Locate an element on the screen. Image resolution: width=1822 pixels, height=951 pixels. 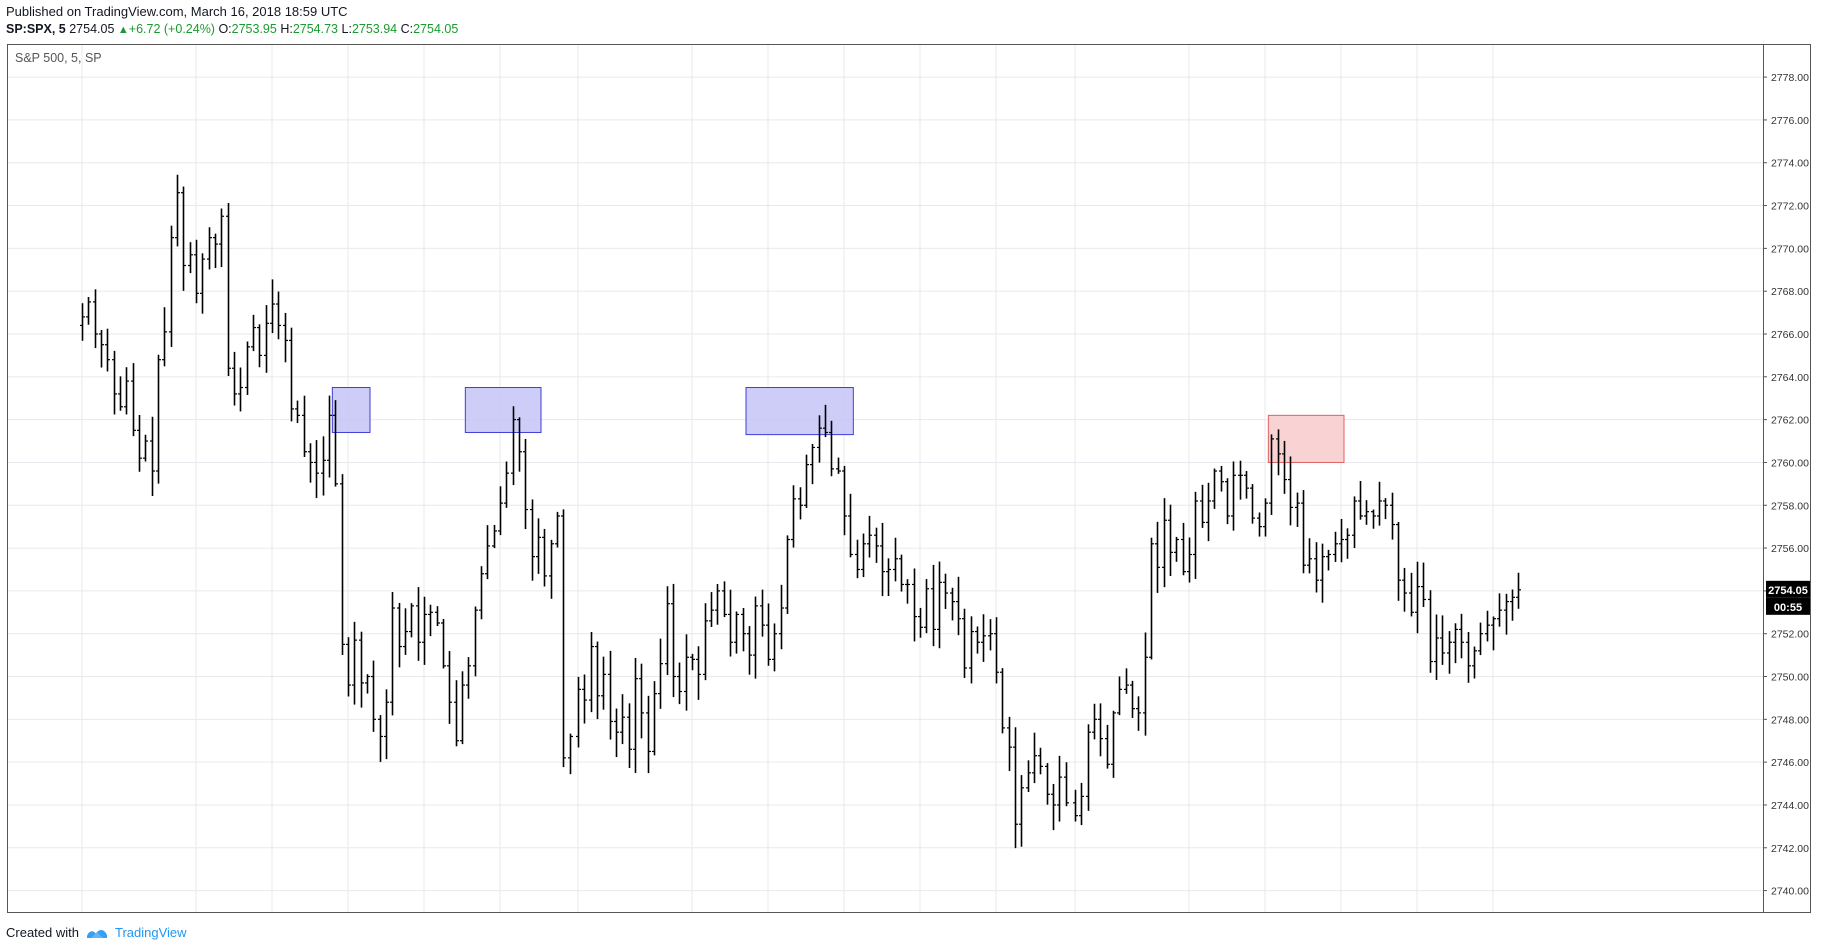
y-tick-label: 2748.00 is located at coordinates (1790, 720).